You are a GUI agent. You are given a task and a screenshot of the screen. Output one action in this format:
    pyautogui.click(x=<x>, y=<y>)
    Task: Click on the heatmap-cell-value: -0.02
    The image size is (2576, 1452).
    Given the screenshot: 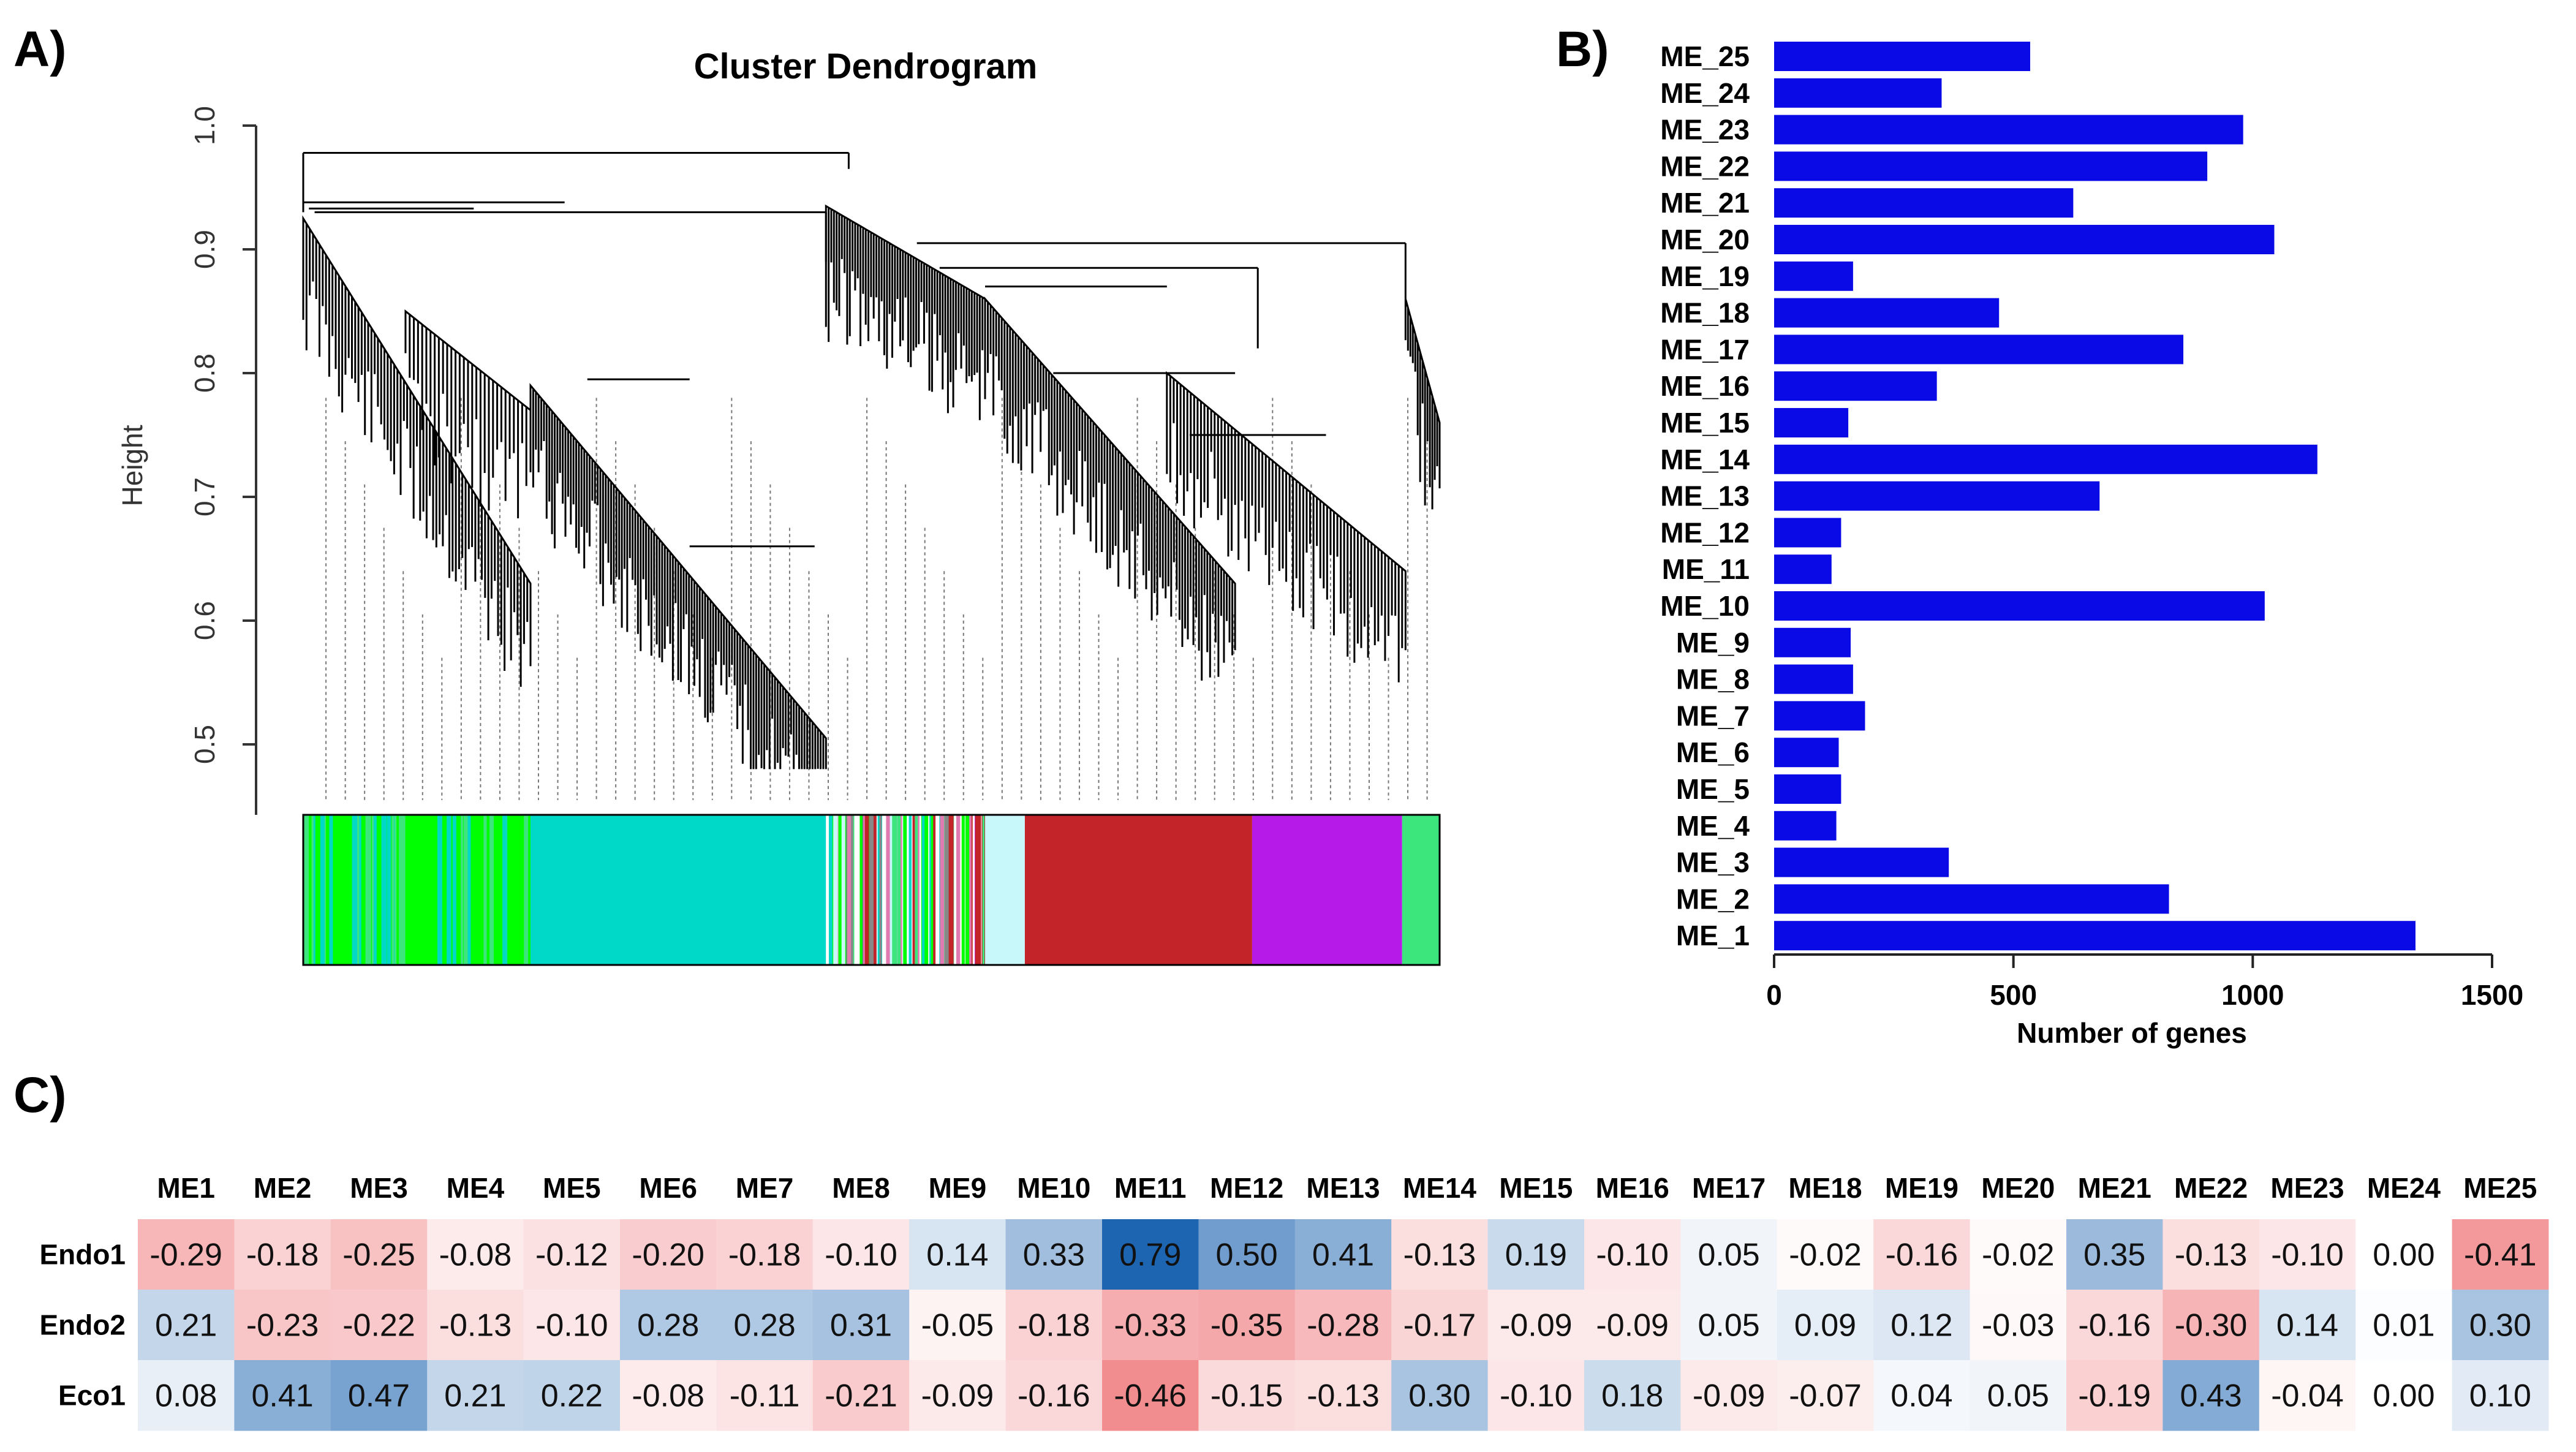 What is the action you would take?
    pyautogui.click(x=1825, y=1255)
    